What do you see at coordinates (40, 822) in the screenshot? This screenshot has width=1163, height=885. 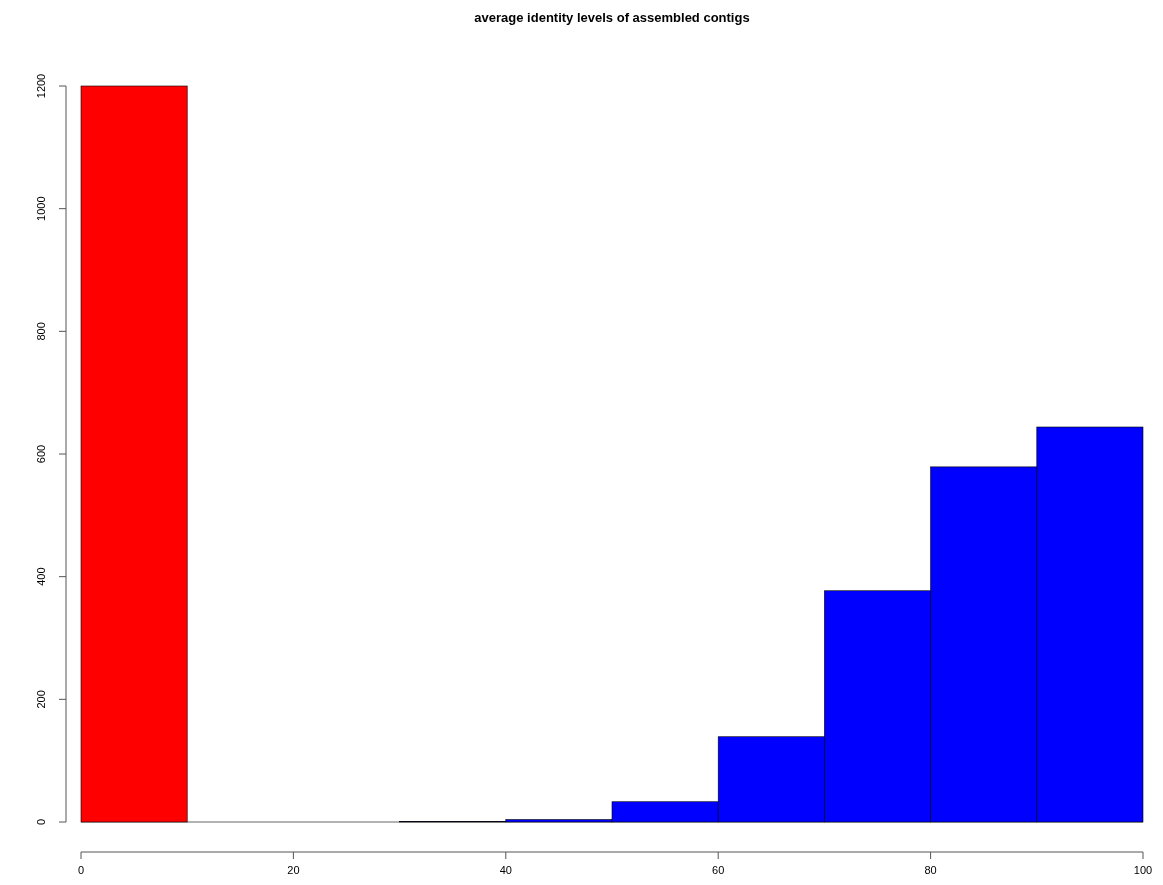 I see `y-tick-label: 0` at bounding box center [40, 822].